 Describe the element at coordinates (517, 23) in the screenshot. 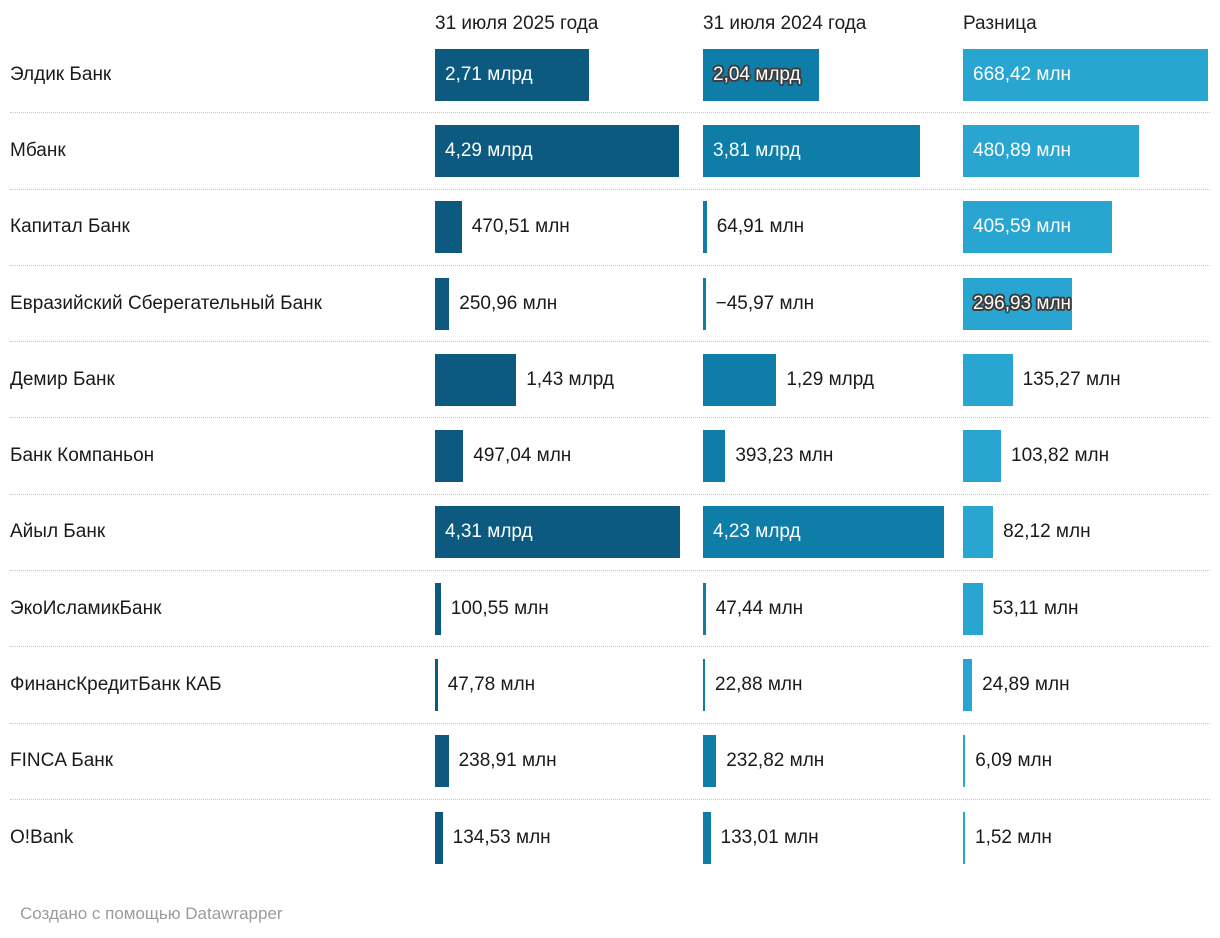

I see `column-header-2025: 31 июля 2025 года` at that location.